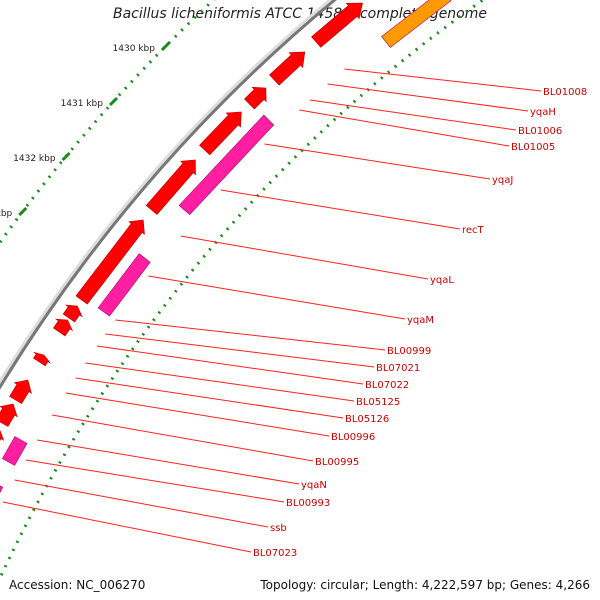  Describe the element at coordinates (34, 159) in the screenshot. I see `ruler-tick-label: 1432 kbp` at that location.